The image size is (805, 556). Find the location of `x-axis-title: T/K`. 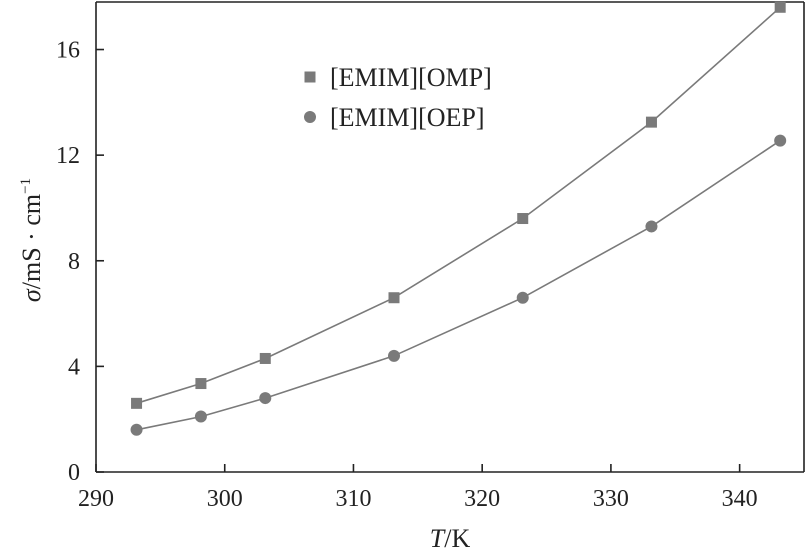

x-axis-title: T/K is located at coordinates (450, 538).